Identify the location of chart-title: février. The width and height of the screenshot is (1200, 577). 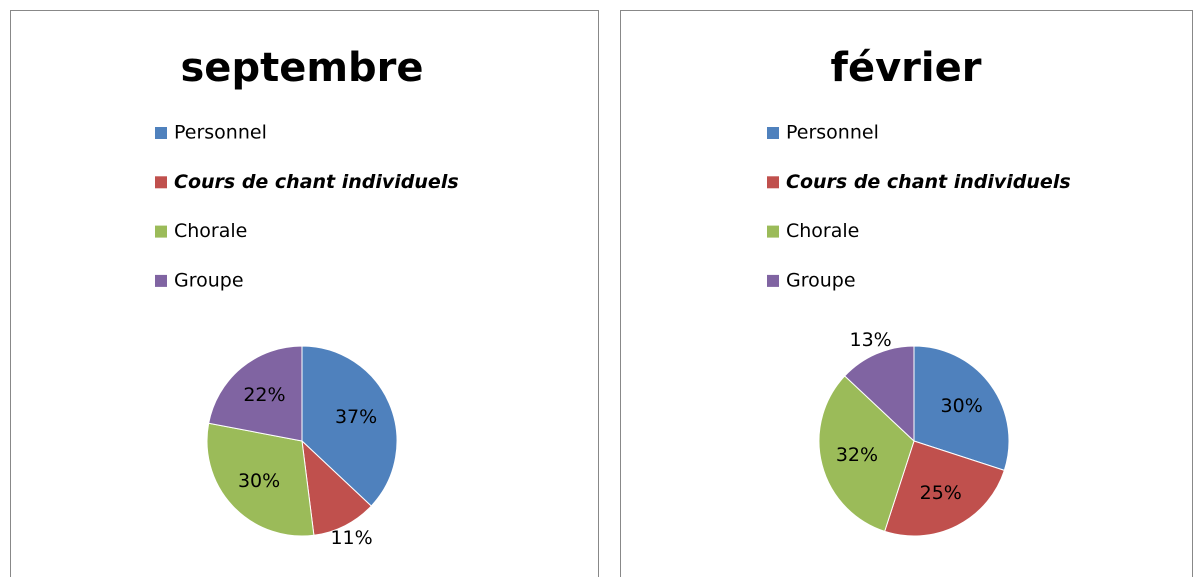
(906, 68).